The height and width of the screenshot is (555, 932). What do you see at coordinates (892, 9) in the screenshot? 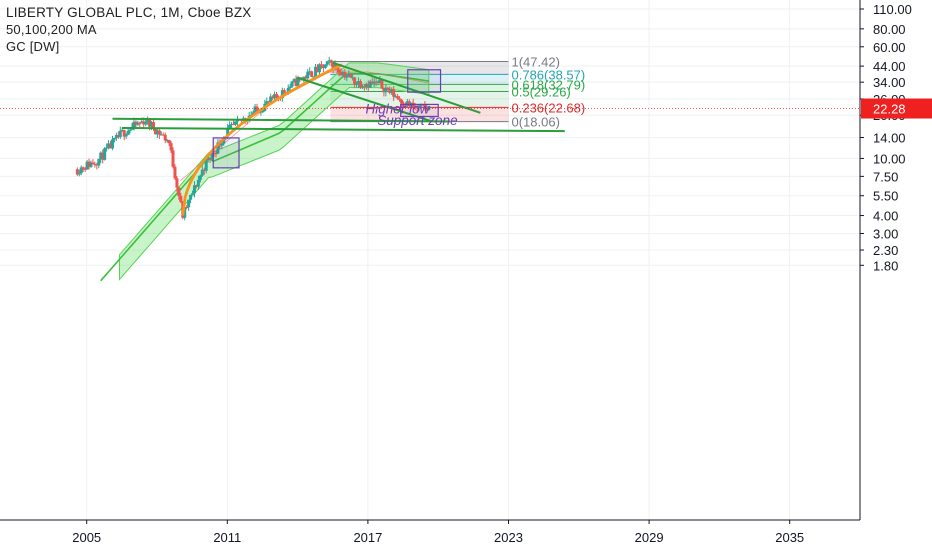
I see `y-tick-label: 110.00` at bounding box center [892, 9].